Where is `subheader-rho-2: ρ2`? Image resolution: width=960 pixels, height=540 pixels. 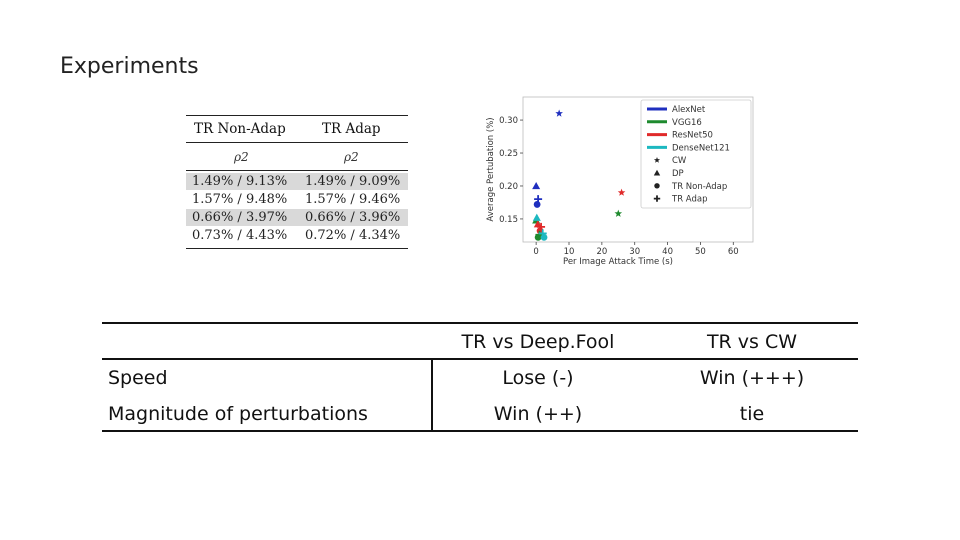
subheader-rho-2: ρ2 is located at coordinates (351, 157).